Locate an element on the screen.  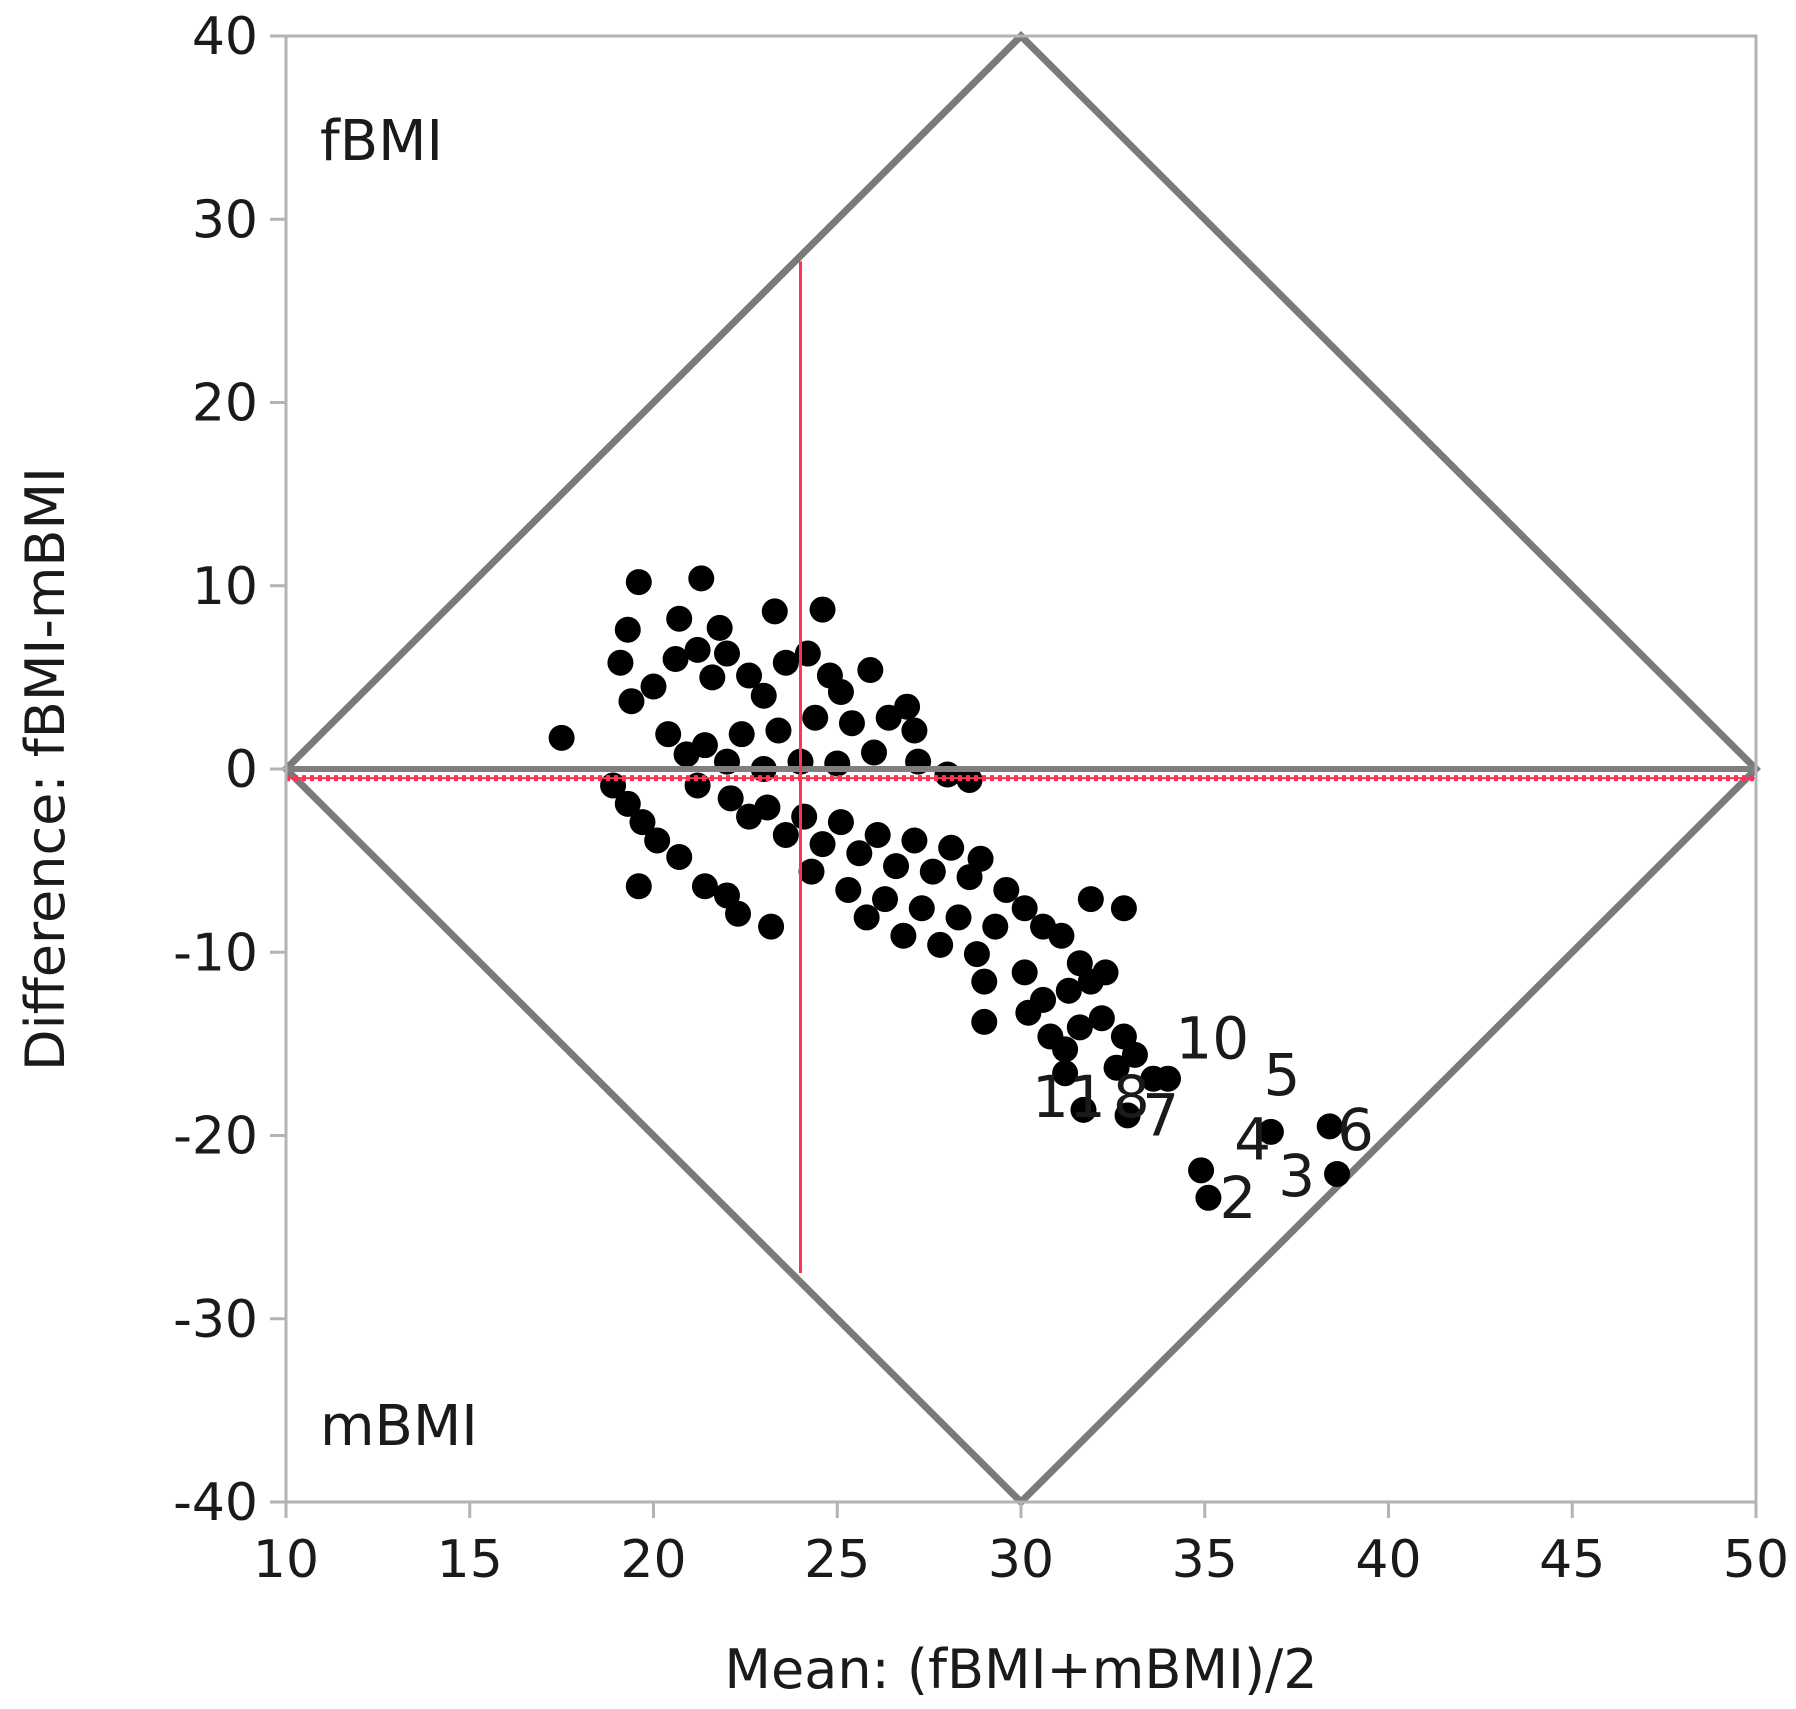
x-tick-label: 45 is located at coordinates (1572, 1560).